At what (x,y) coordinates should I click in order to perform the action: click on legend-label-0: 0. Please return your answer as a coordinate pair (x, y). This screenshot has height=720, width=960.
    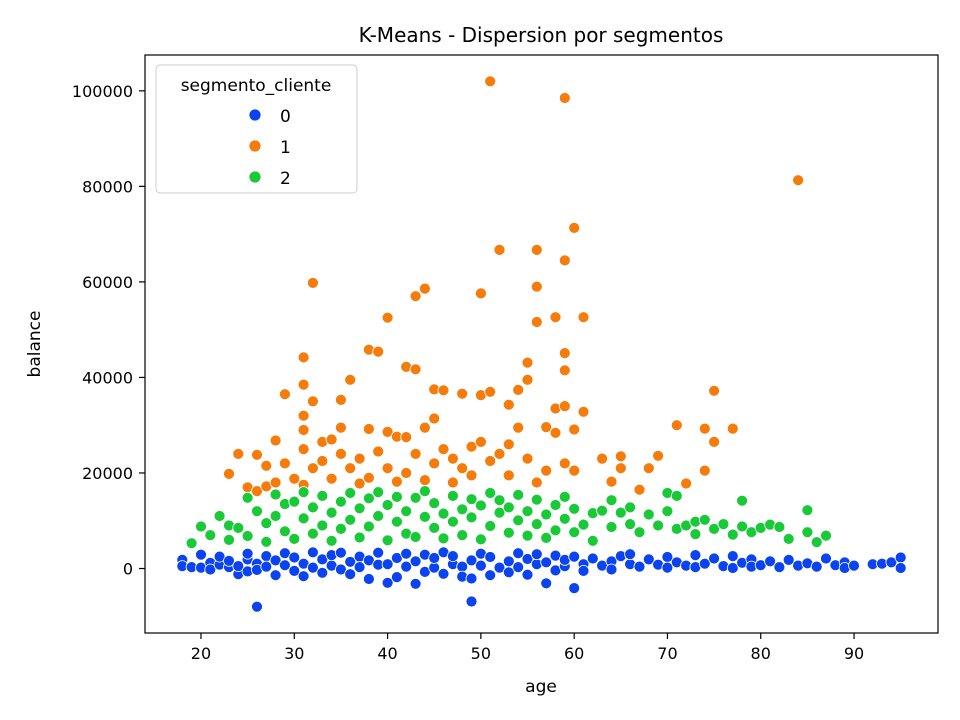
    Looking at the image, I should click on (285, 117).